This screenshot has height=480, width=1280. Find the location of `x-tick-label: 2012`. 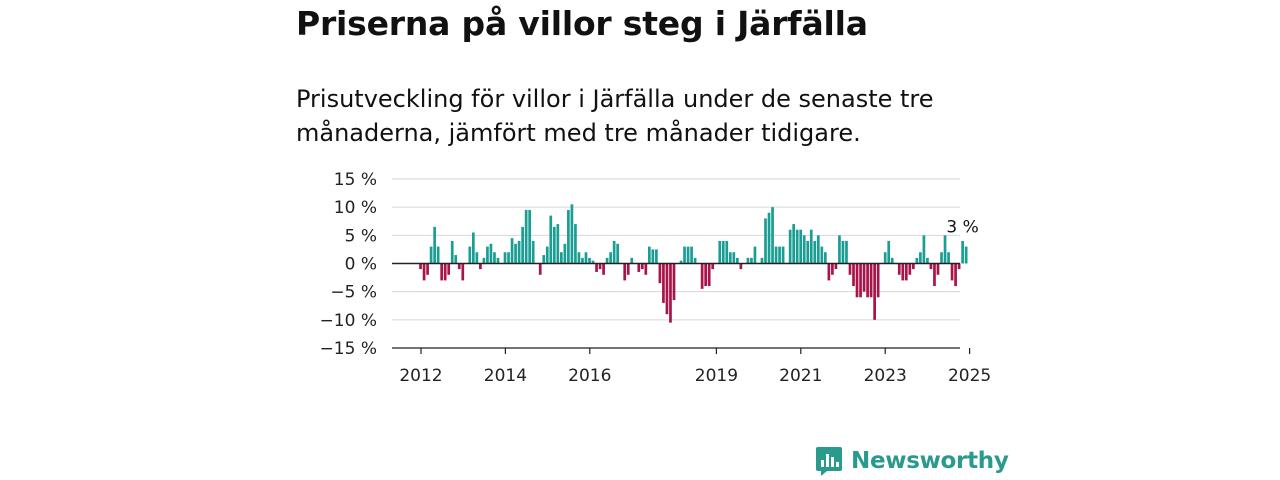

x-tick-label: 2012 is located at coordinates (420, 376).